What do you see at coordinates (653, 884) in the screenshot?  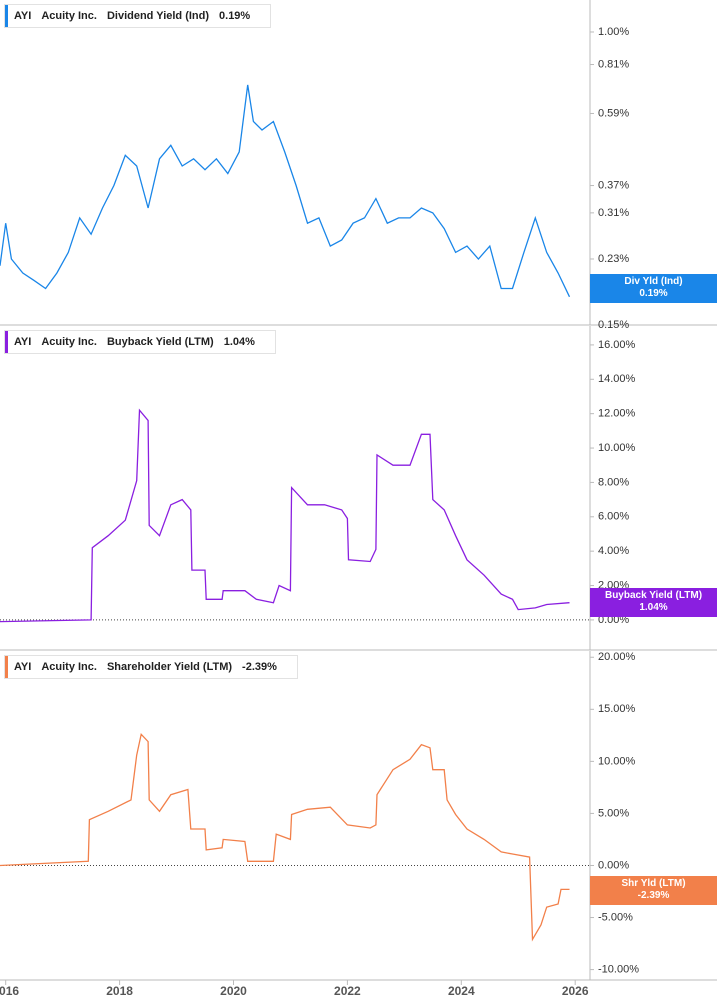 I see `badge-name: Shr Yld (LTM)` at bounding box center [653, 884].